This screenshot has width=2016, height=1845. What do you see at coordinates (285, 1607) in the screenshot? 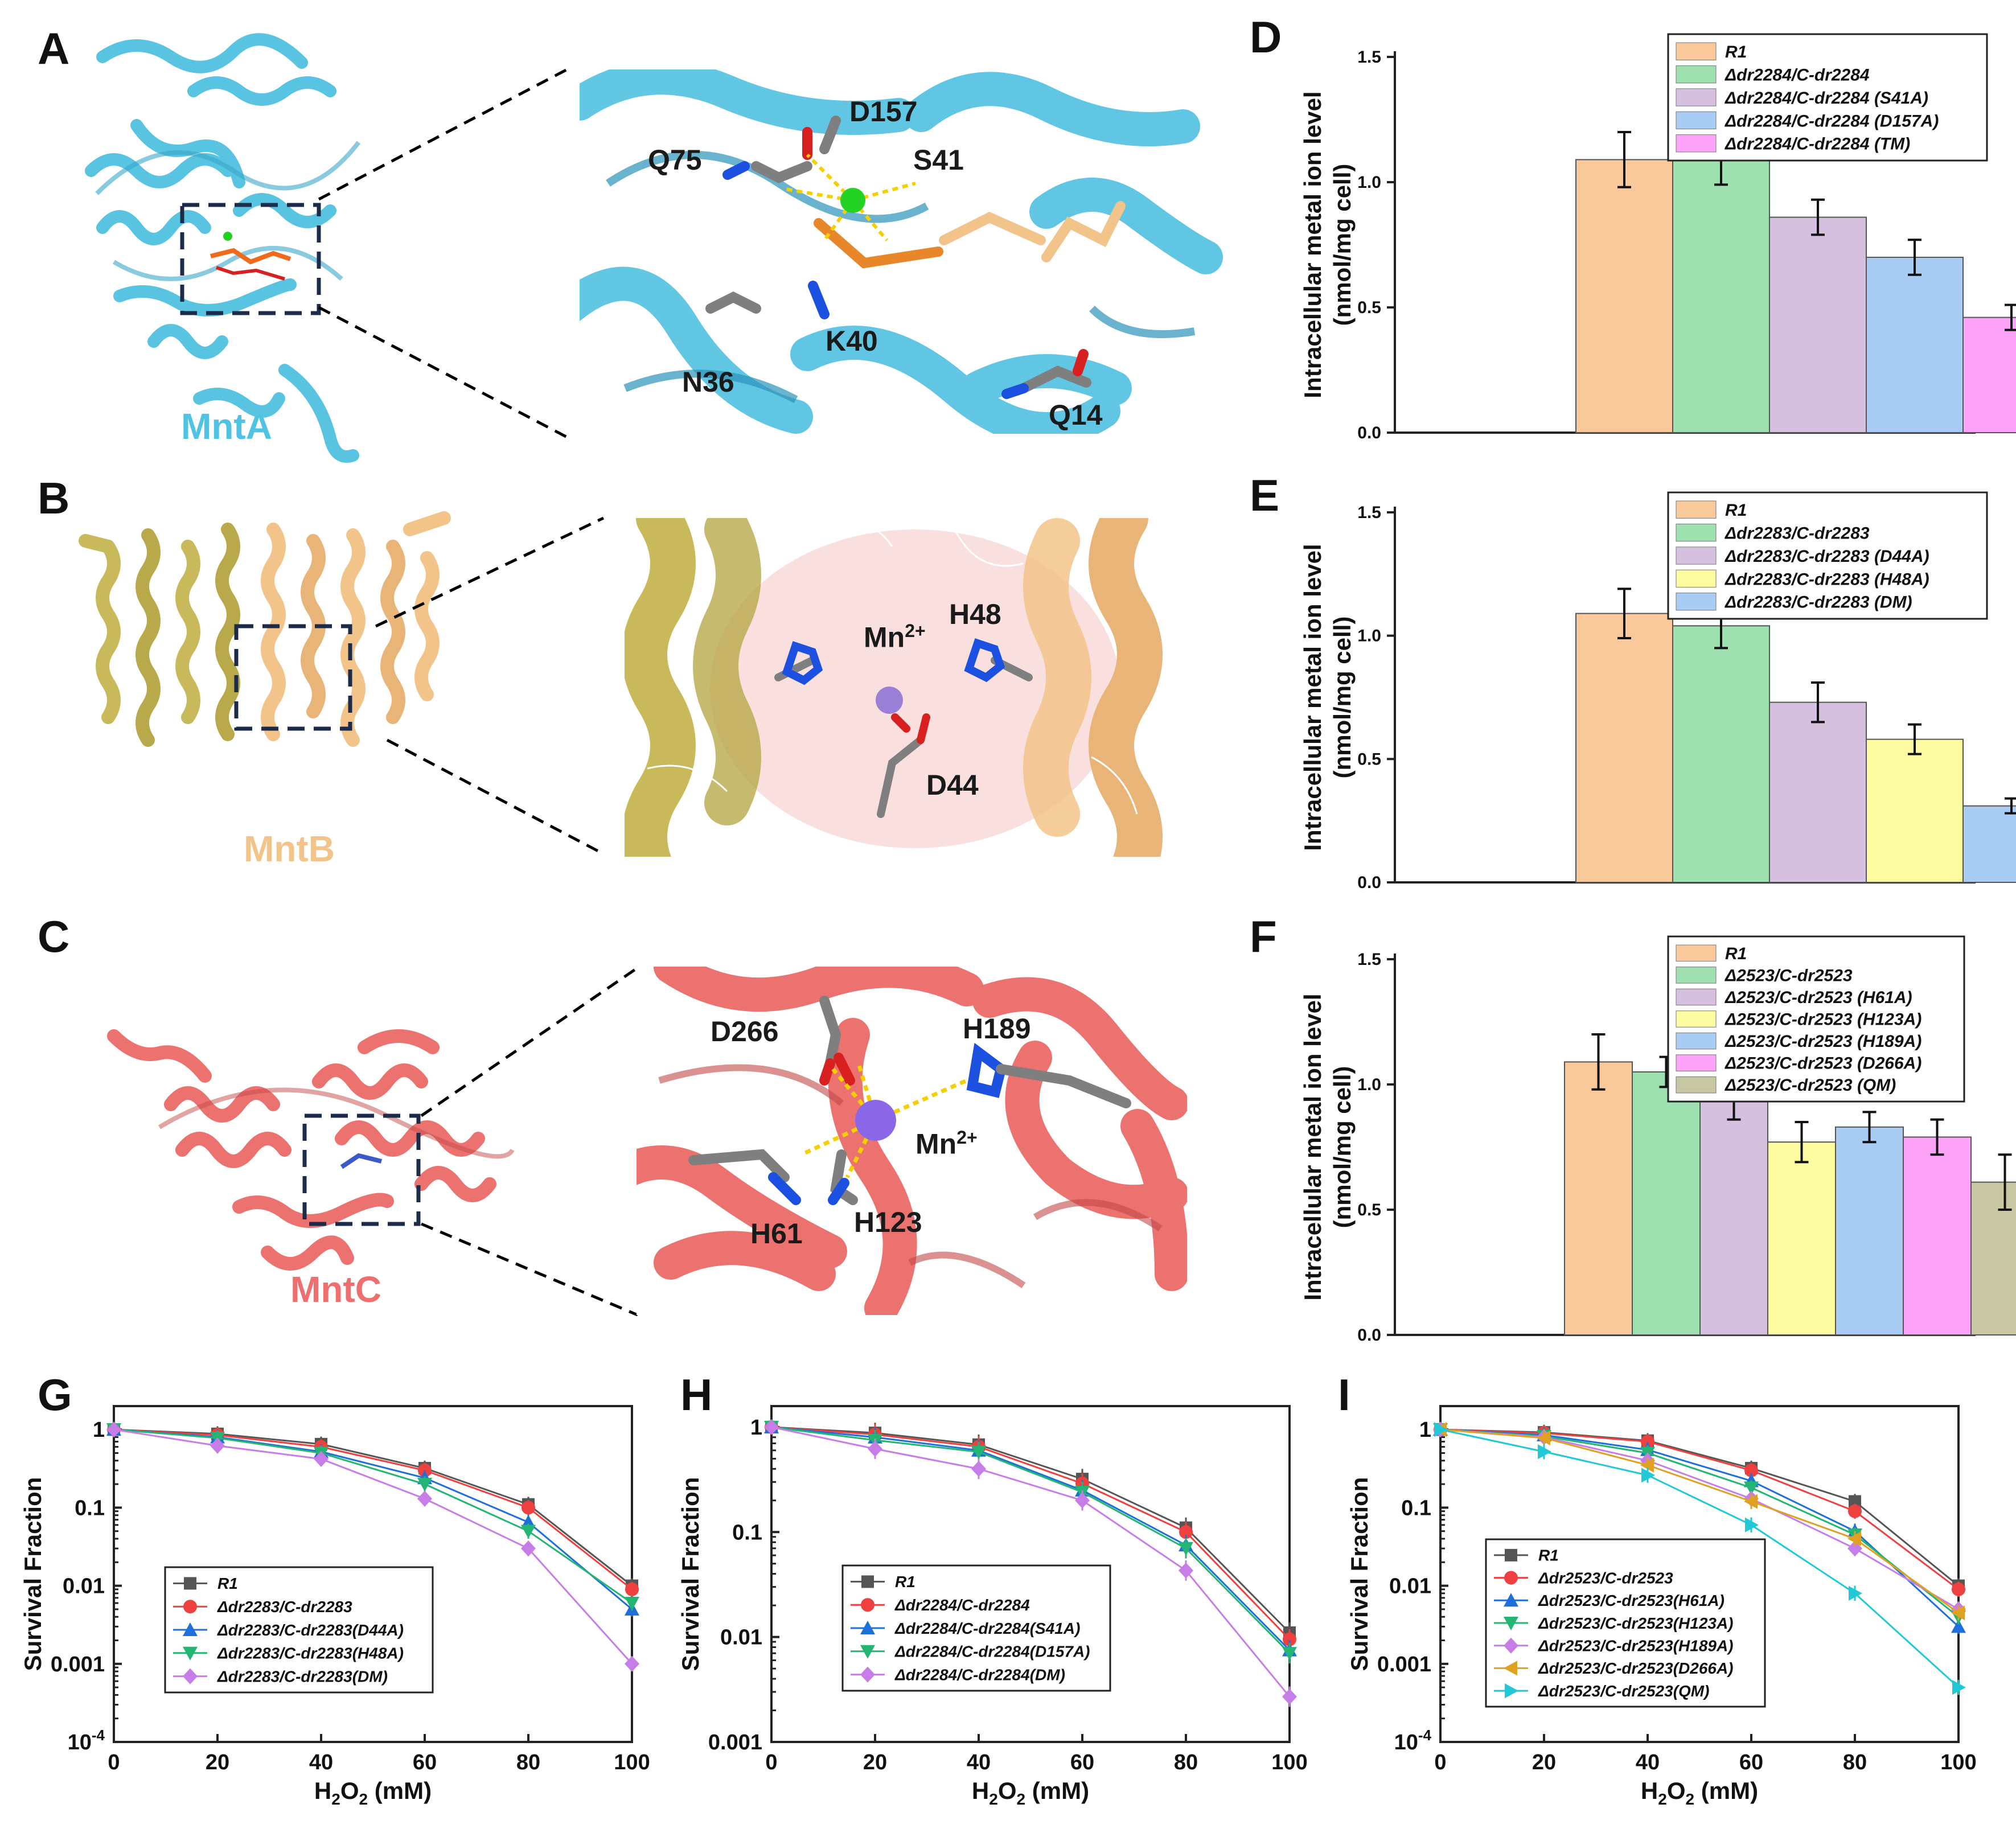
I see `legend-entry: Δdr2283/C-dr2283` at bounding box center [285, 1607].